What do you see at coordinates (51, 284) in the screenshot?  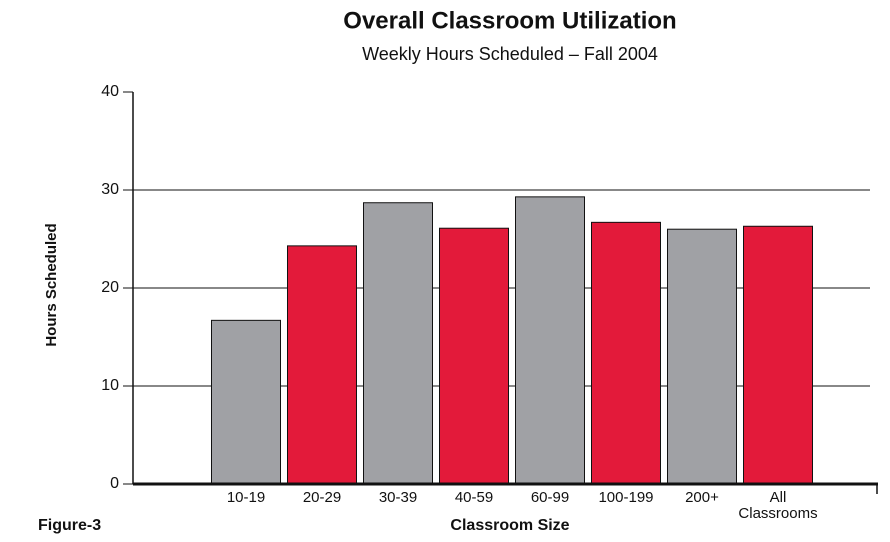 I see `y-axis-label: Hours Scheduled` at bounding box center [51, 284].